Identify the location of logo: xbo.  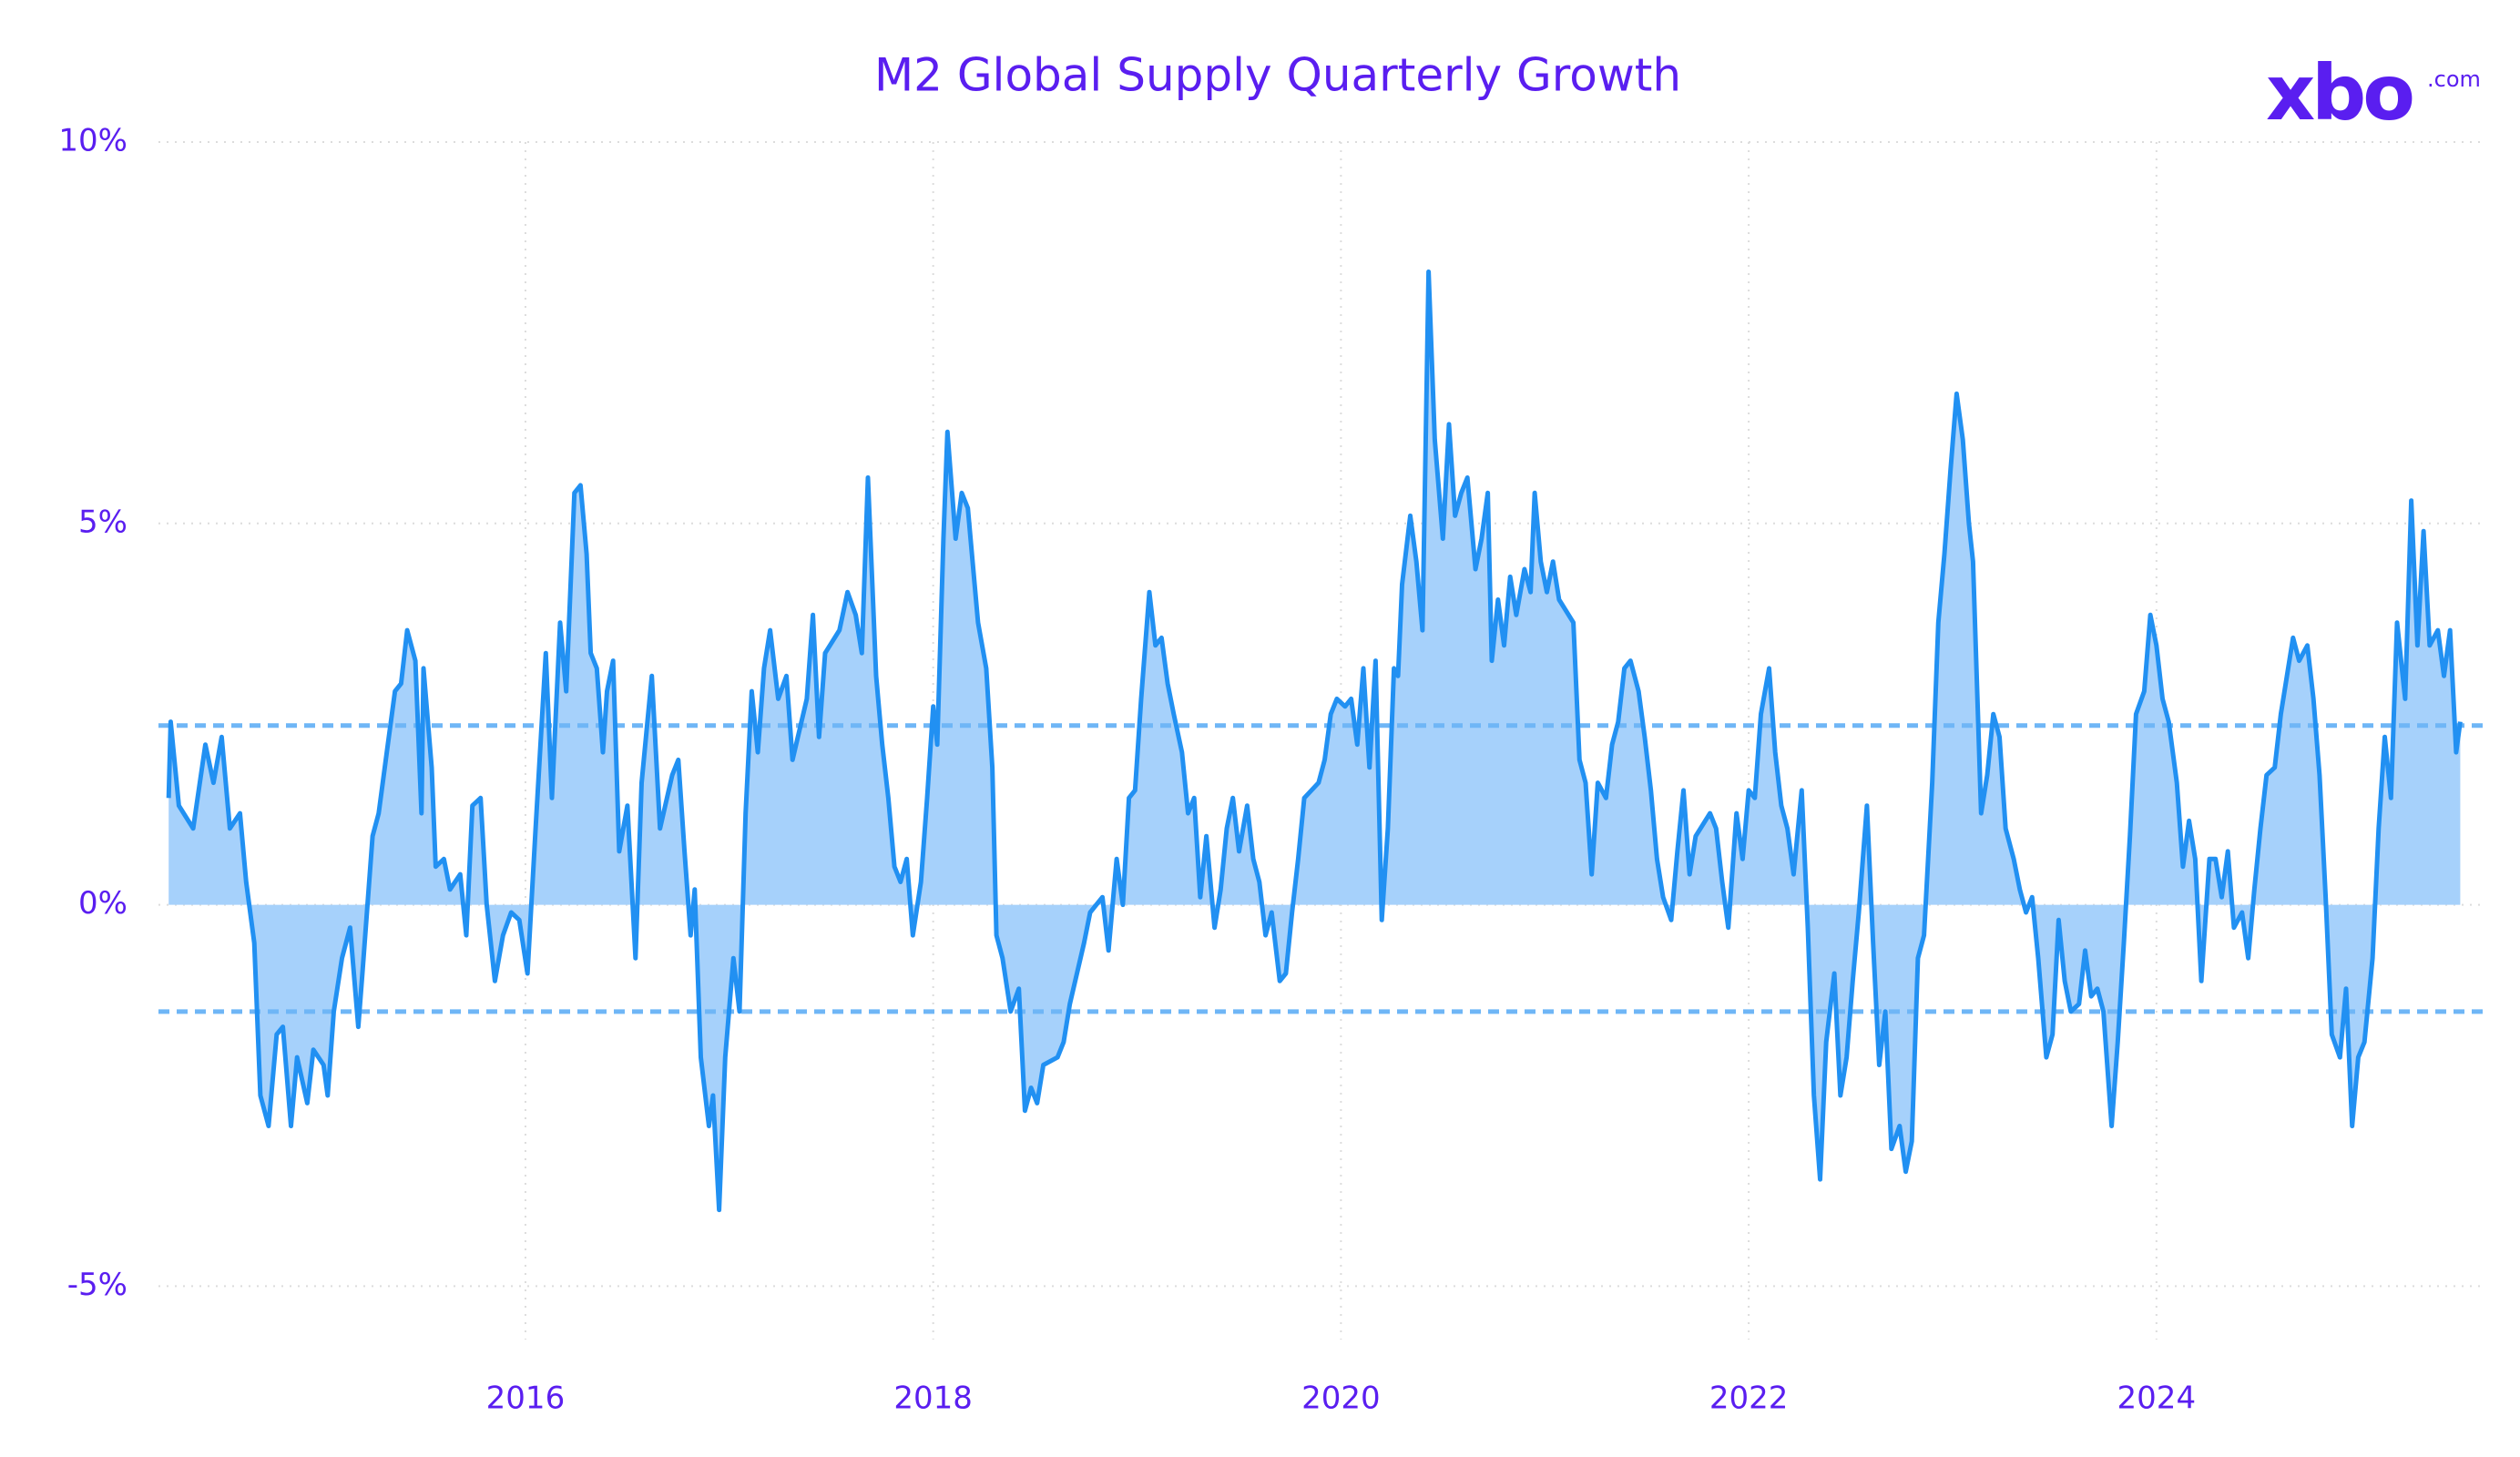
(2339, 93).